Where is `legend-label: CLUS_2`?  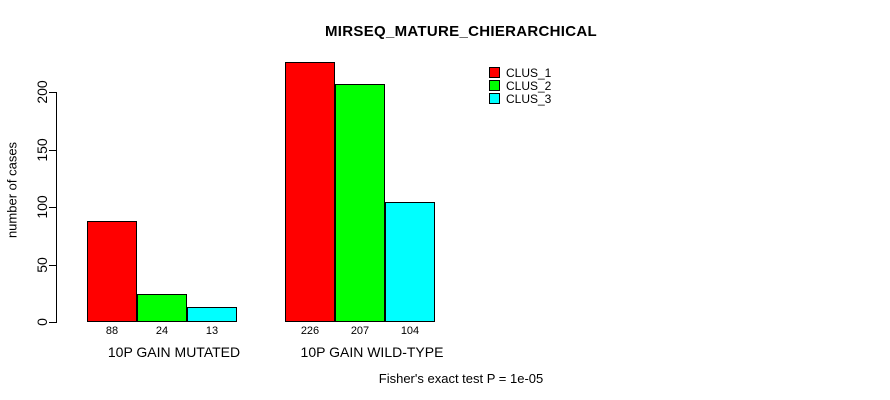
legend-label: CLUS_2 is located at coordinates (529, 85).